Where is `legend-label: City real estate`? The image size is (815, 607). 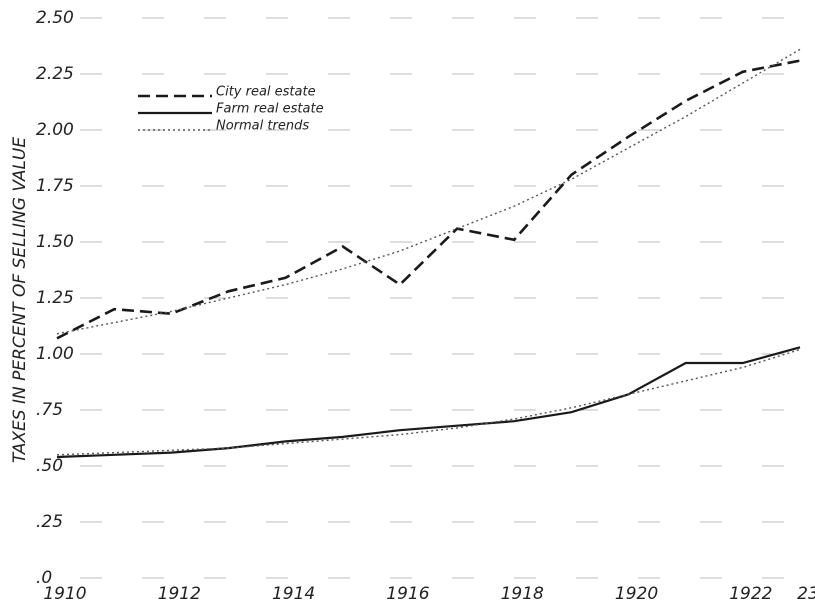
legend-label: City real estate is located at coordinates (266, 92).